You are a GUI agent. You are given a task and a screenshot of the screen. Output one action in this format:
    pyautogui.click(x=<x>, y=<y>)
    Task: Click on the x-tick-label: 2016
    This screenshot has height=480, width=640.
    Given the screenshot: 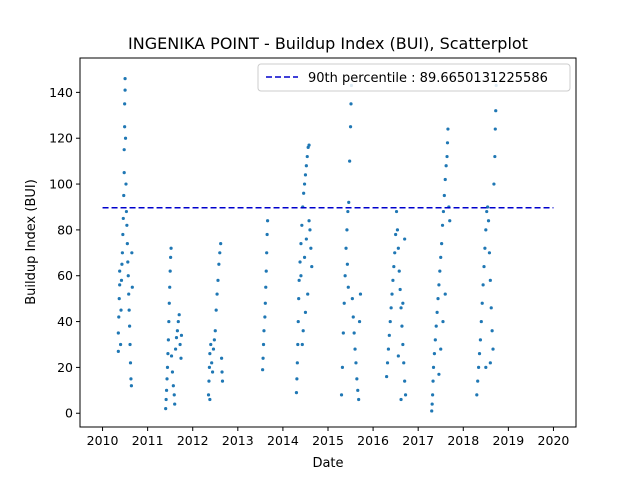 What is the action you would take?
    pyautogui.click(x=373, y=440)
    